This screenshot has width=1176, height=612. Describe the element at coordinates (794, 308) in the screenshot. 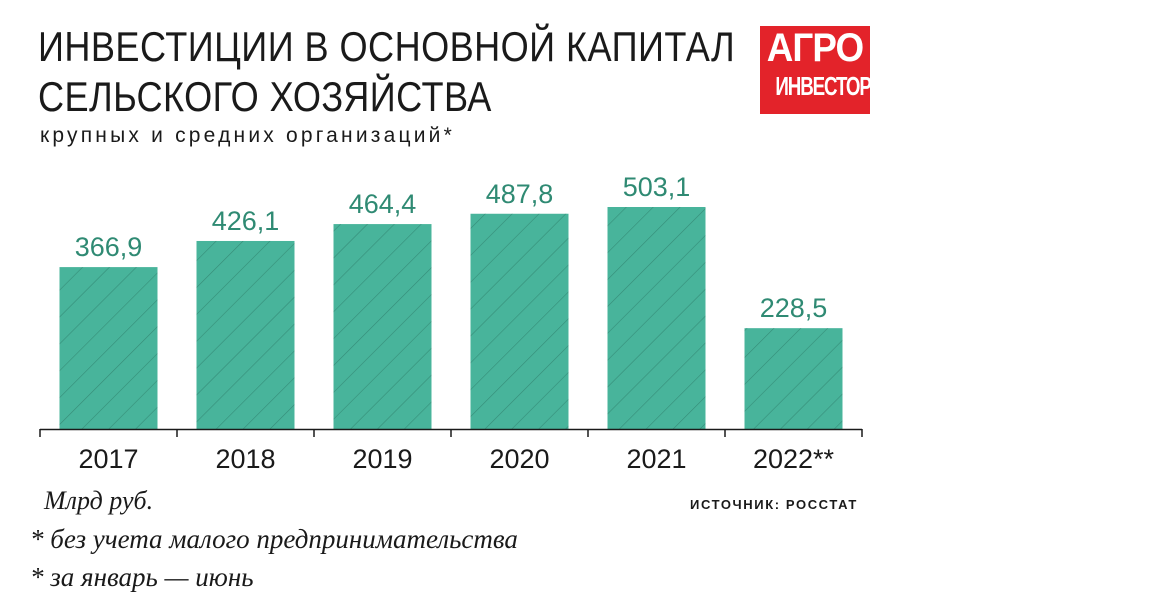

I see `data-label: 228,5` at that location.